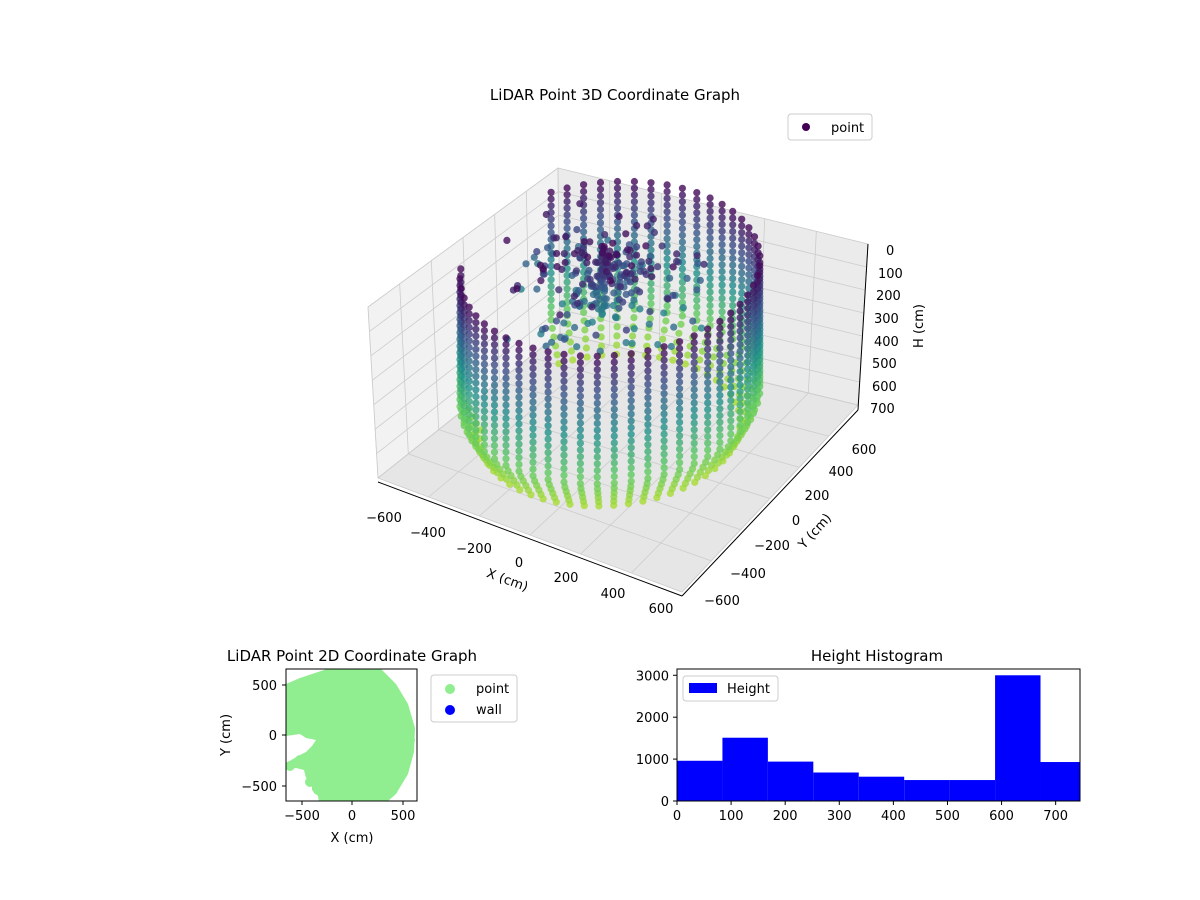 Image resolution: width=1200 pixels, height=900 pixels. I want to click on grid-line, so click(812, 312).